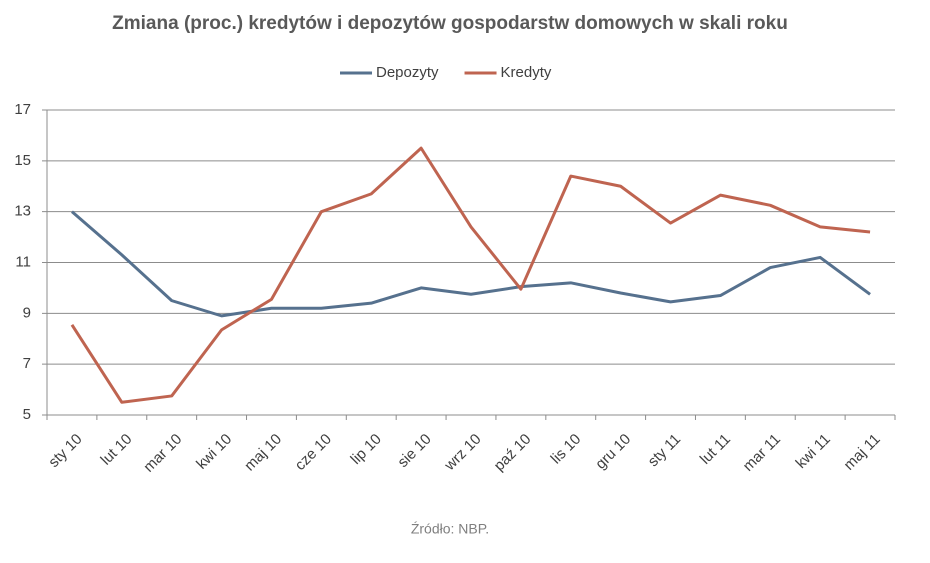  Describe the element at coordinates (65, 451) in the screenshot. I see `x-tick-label: sty 10` at that location.